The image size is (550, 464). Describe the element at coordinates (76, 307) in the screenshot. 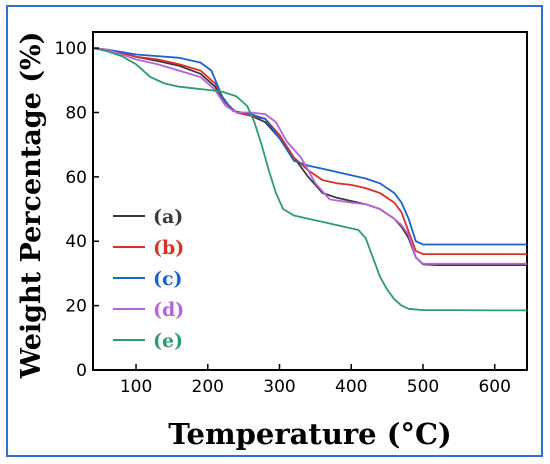

I see `y-tick-label: 20` at that location.